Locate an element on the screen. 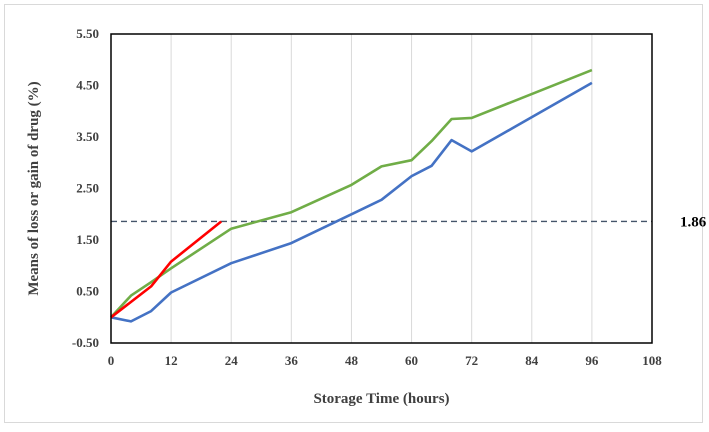 This screenshot has width=709, height=432. y-tick-label: 2.50 is located at coordinates (87, 188).